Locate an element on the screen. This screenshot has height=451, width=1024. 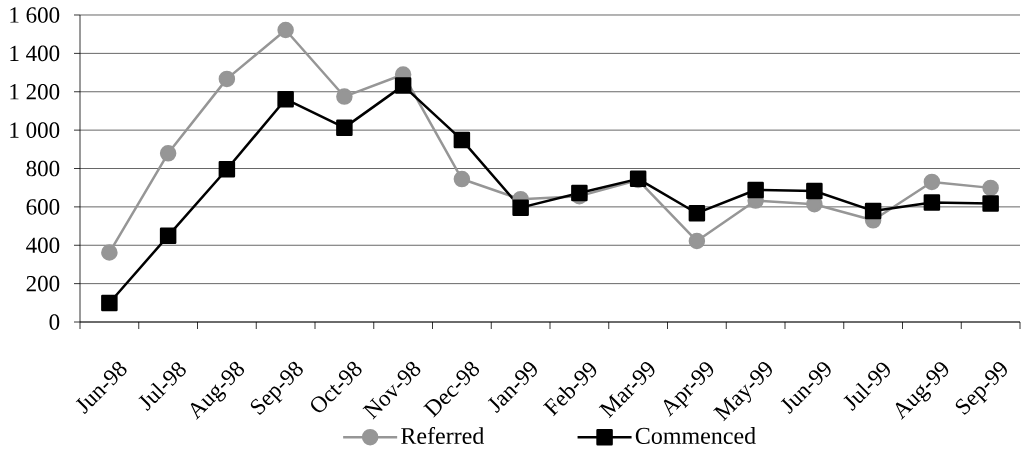
y-tick-label: 800 is located at coordinates (43, 168).